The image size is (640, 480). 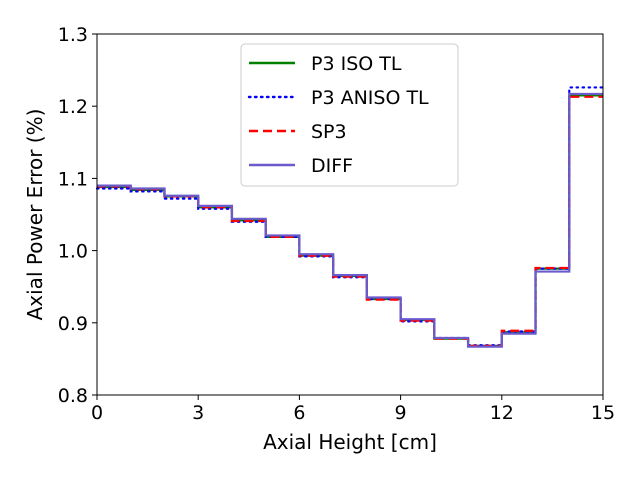 I want to click on legend-label-2: SP3, so click(x=329, y=132).